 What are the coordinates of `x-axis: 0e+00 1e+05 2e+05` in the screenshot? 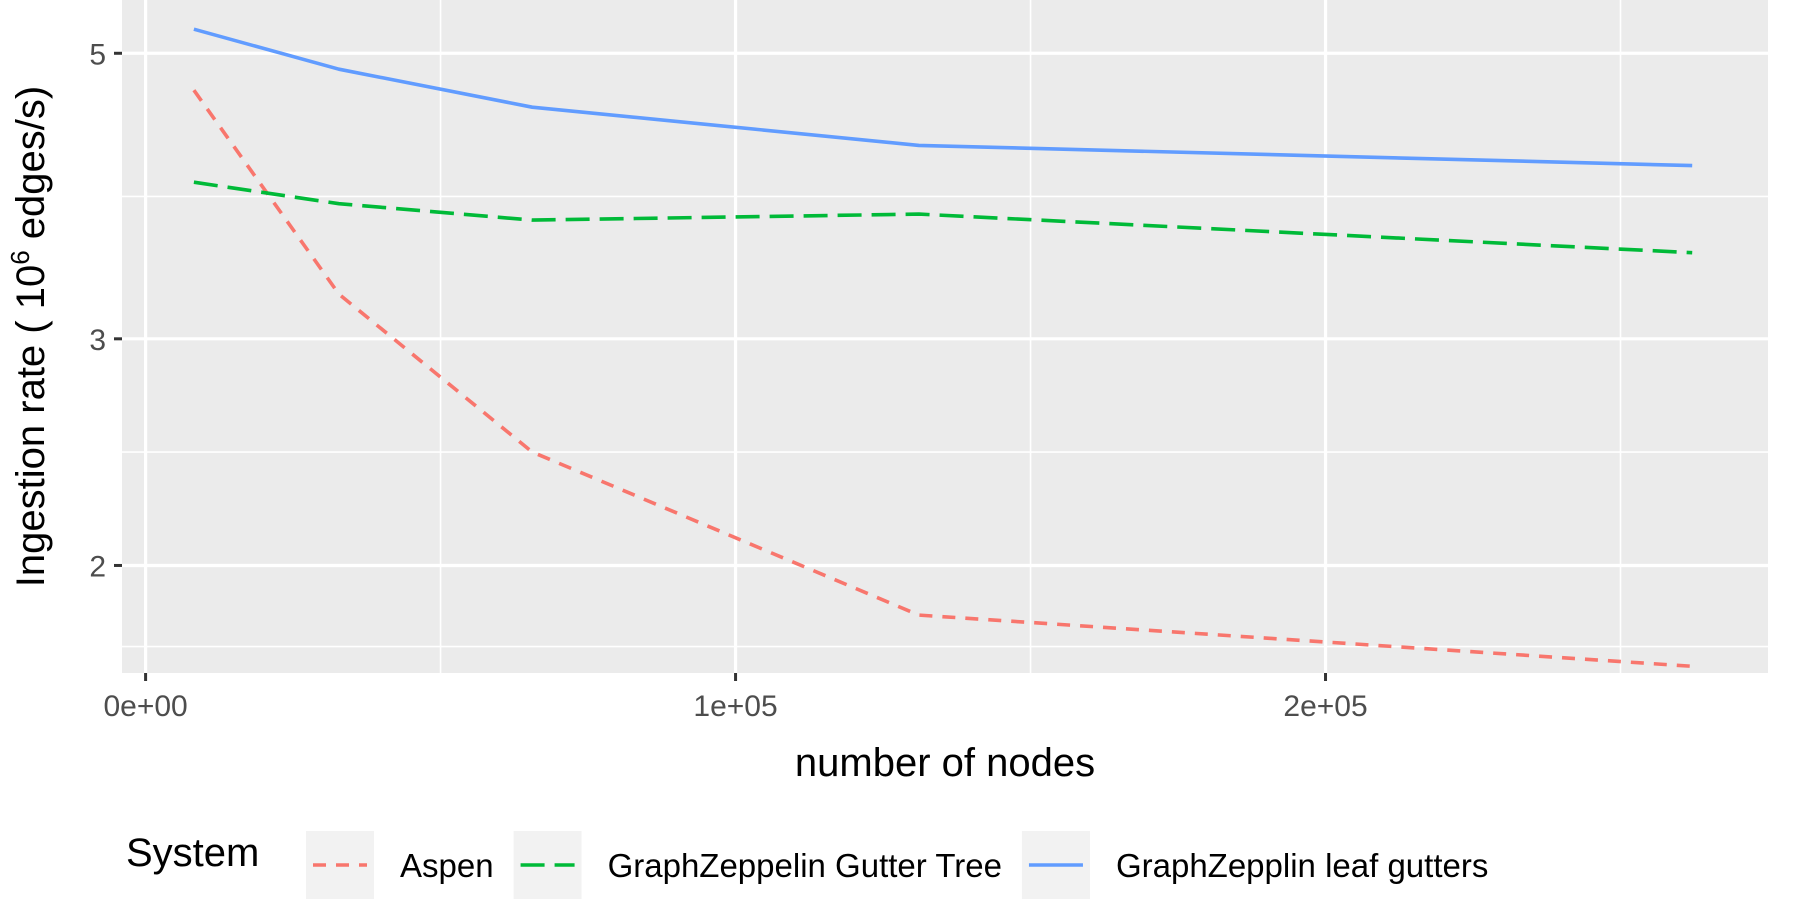 It's located at (735, 698).